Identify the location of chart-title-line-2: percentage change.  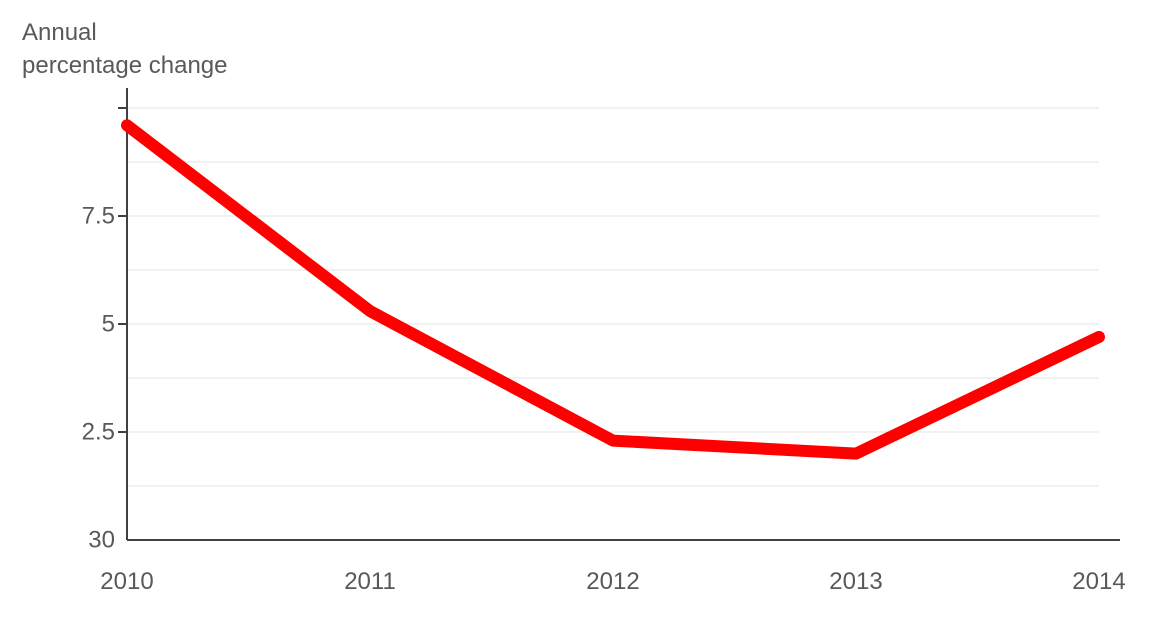
(125, 65).